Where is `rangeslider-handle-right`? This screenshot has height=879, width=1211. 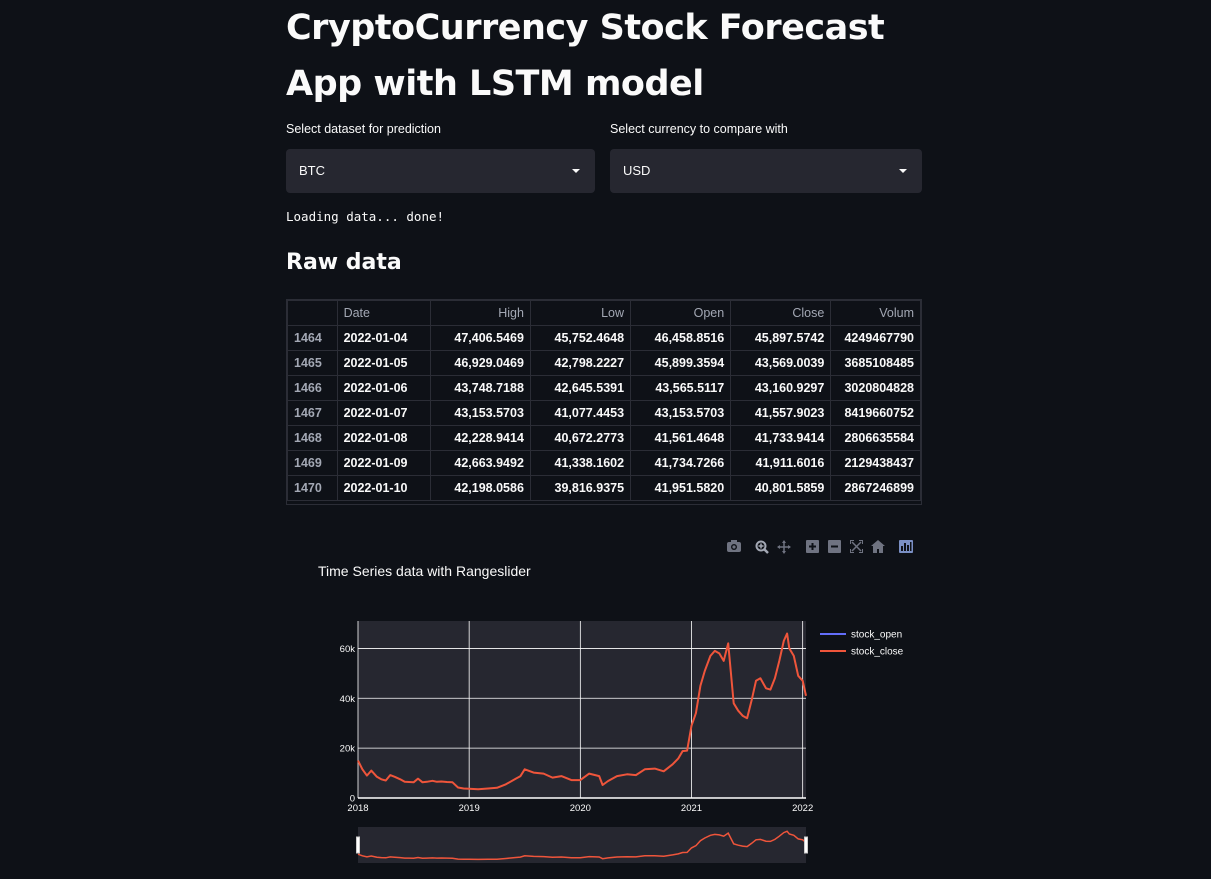 rangeslider-handle-right is located at coordinates (806, 845).